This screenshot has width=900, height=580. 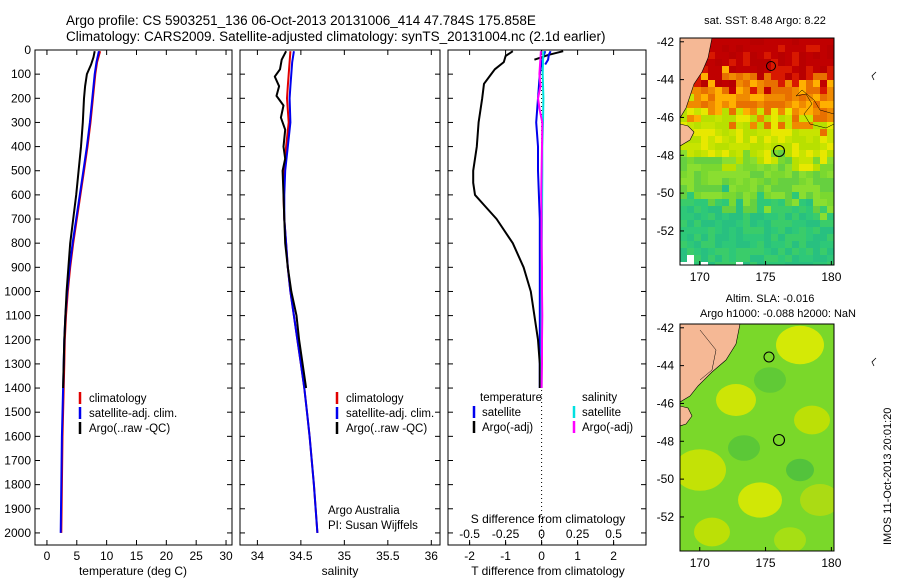 What do you see at coordinates (17, 340) in the screenshot?
I see `y-tick-label: 1200` at bounding box center [17, 340].